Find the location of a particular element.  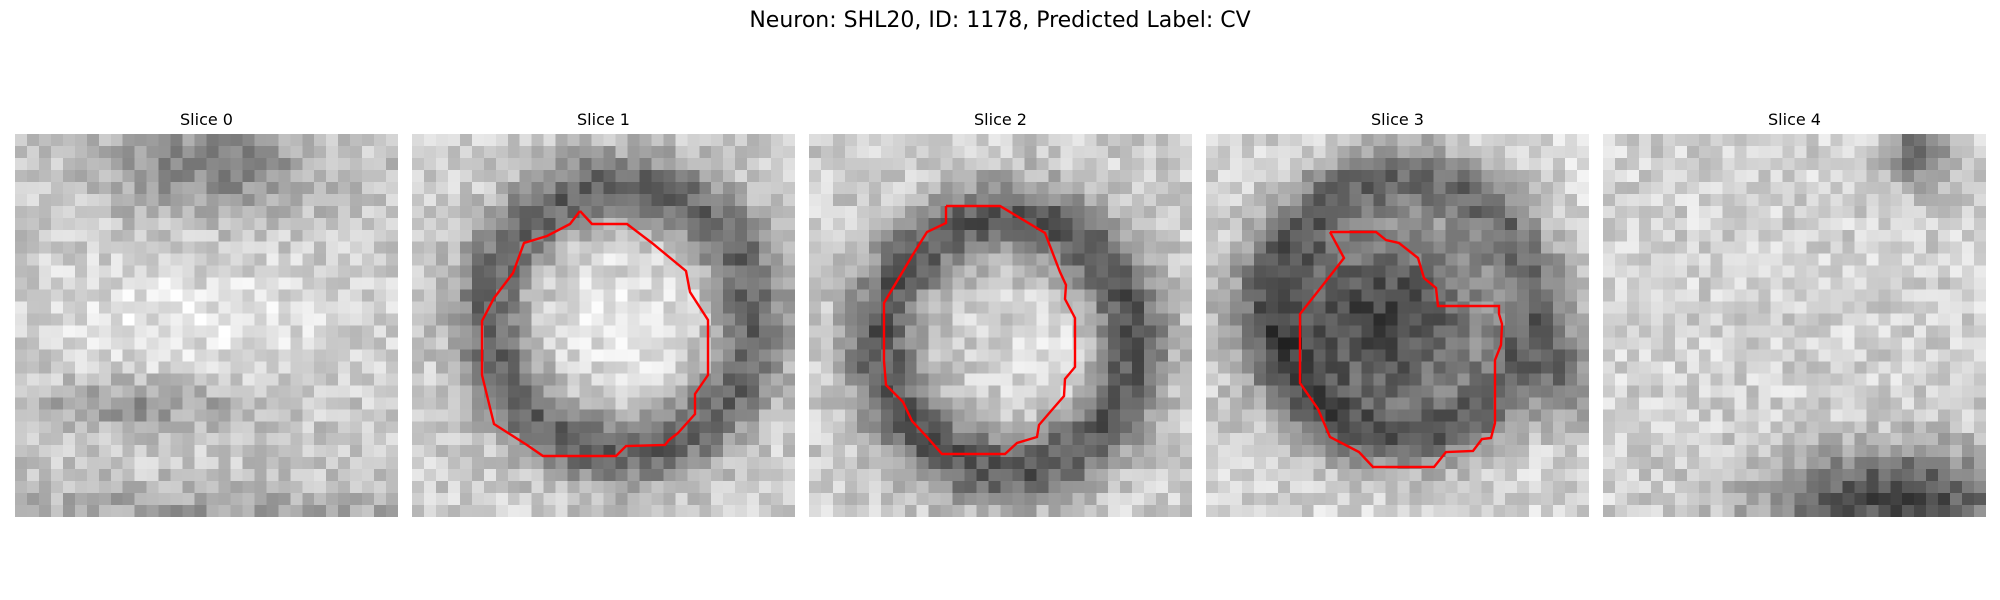

slice-panel-0: Slice 0 is located at coordinates (206, 312).